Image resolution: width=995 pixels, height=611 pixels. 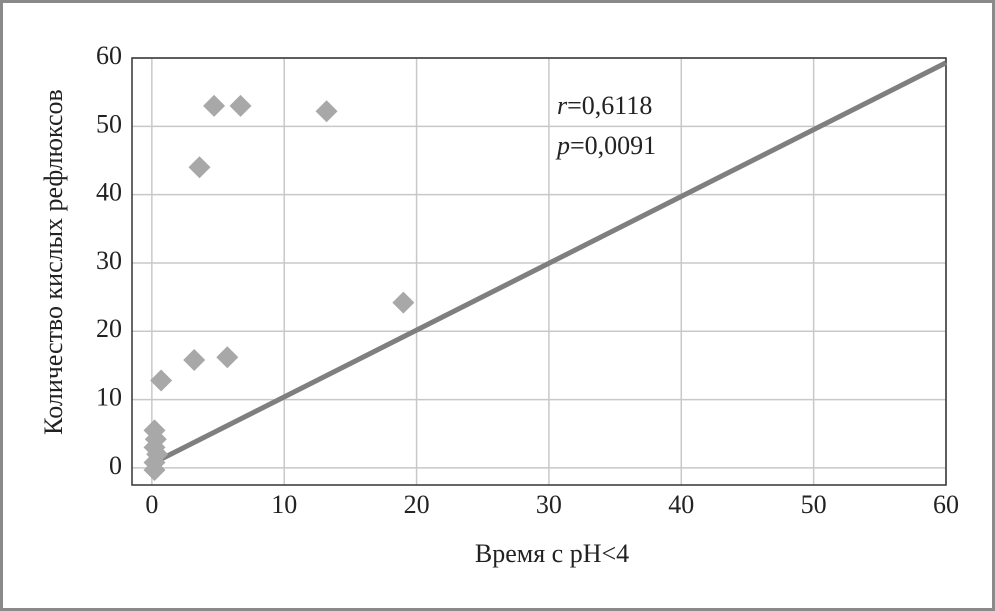 What do you see at coordinates (53, 262) in the screenshot?
I see `y-axis-label: Количество кислых рефлюксов` at bounding box center [53, 262].